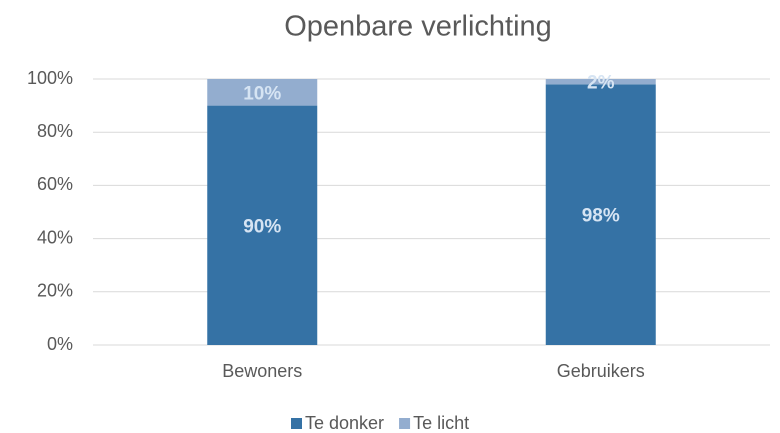 This screenshot has width=780, height=433. What do you see at coordinates (344, 423) in the screenshot?
I see `legend-label: Te donker` at bounding box center [344, 423].